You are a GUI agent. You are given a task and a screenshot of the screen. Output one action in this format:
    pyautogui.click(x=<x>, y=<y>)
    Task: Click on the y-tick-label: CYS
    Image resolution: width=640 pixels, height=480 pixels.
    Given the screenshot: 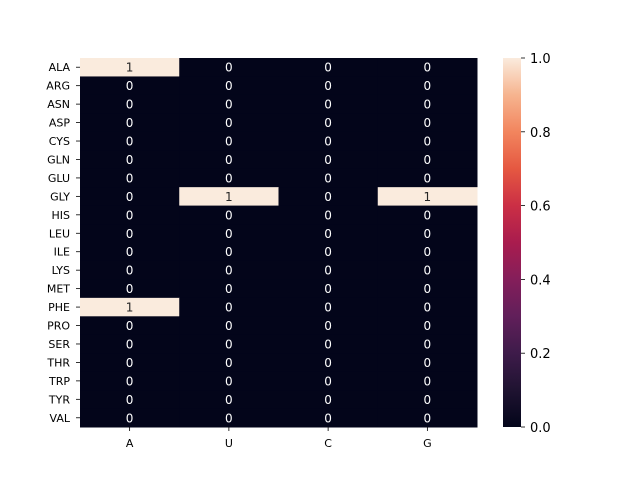 What is the action you would take?
    pyautogui.click(x=59, y=141)
    